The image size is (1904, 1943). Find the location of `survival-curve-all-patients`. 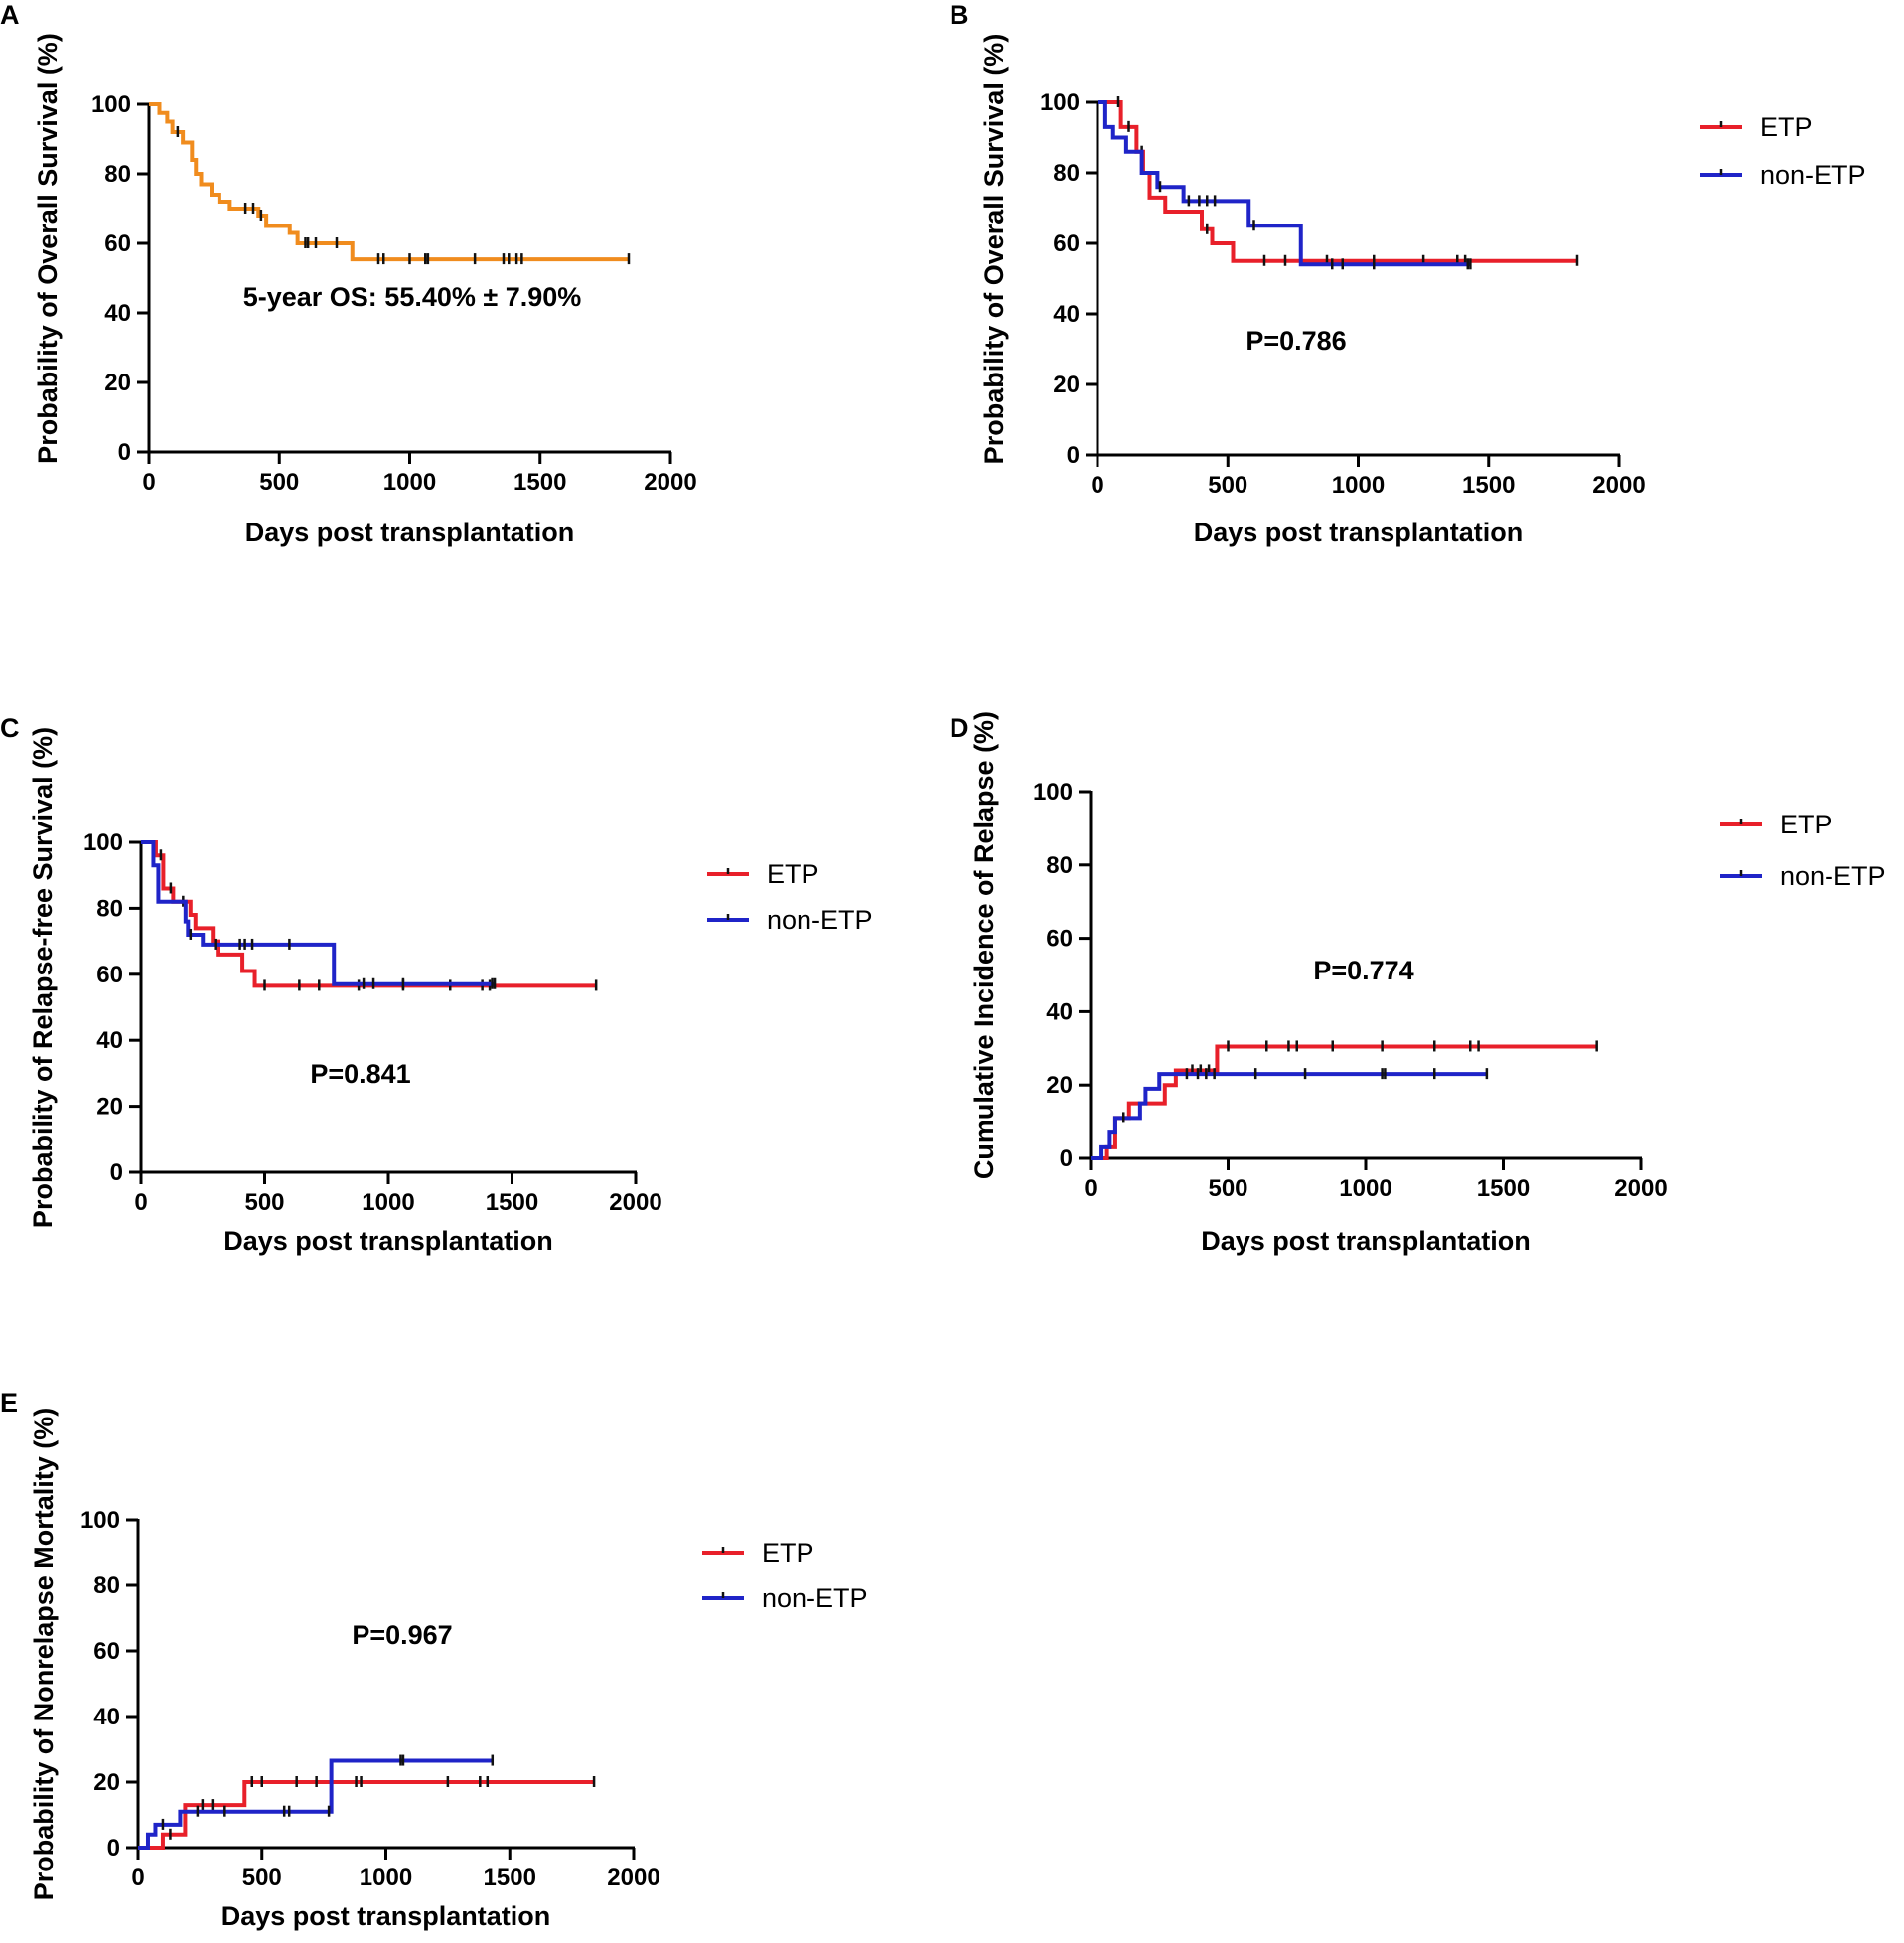

survival-curve-all-patients is located at coordinates (389, 182).